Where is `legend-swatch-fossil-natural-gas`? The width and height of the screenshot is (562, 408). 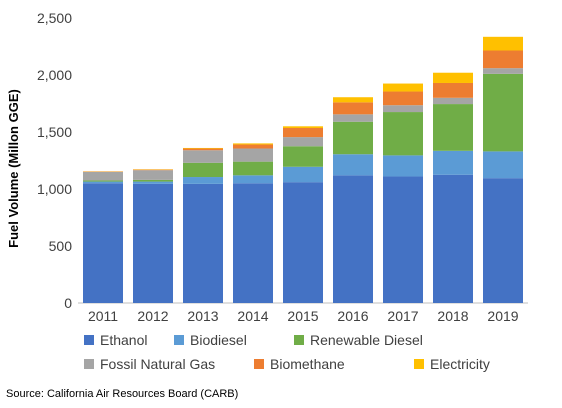
legend-swatch-fossil-natural-gas is located at coordinates (89, 364).